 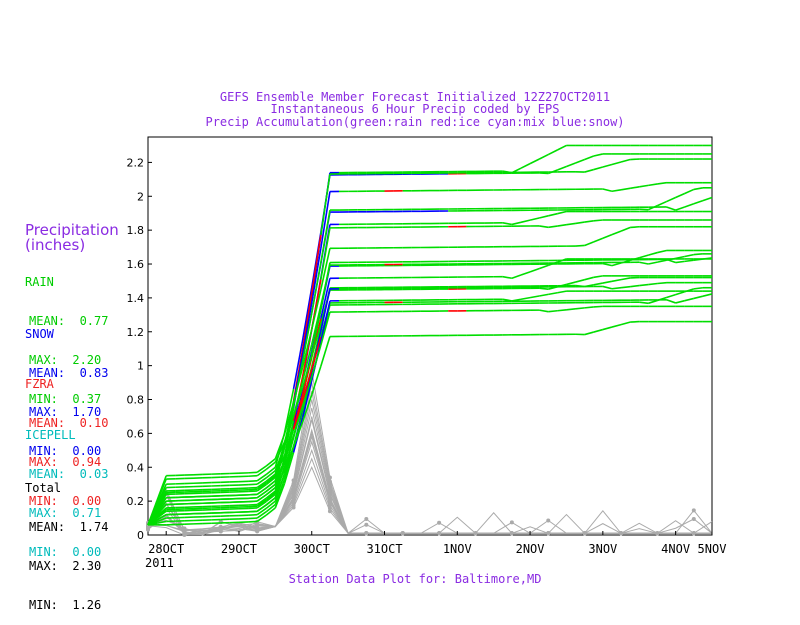 I want to click on y-tick-label: 1, so click(x=140, y=366).